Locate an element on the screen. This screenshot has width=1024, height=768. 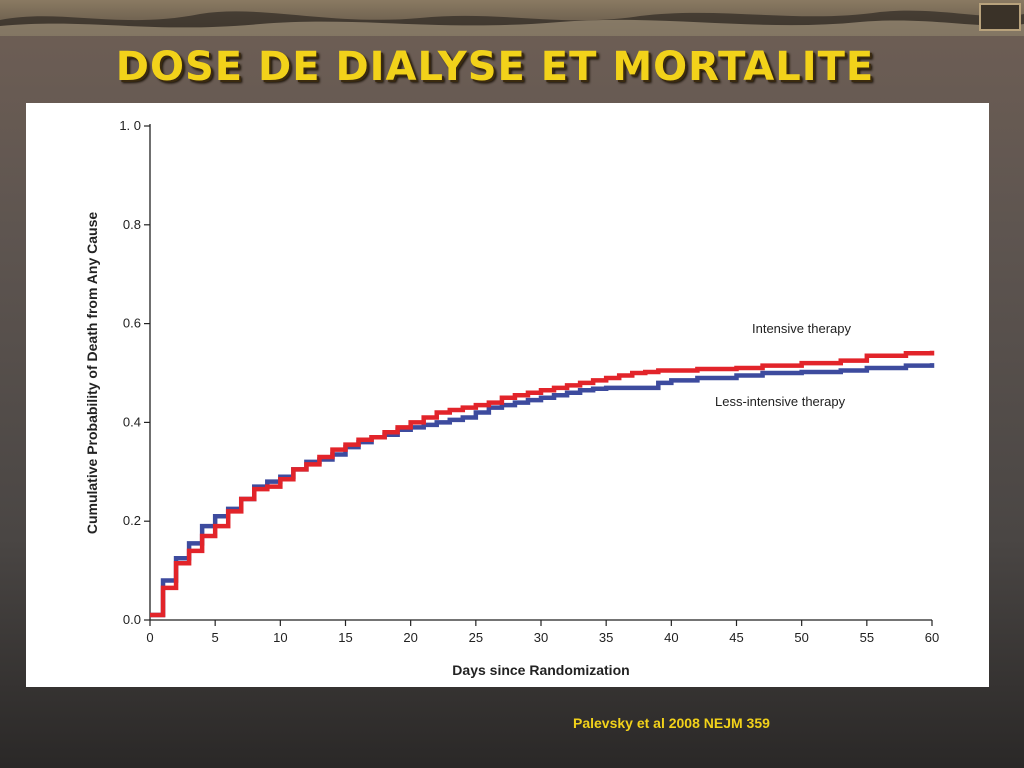
y-tick-label: 1. 0 is located at coordinates (130, 125).